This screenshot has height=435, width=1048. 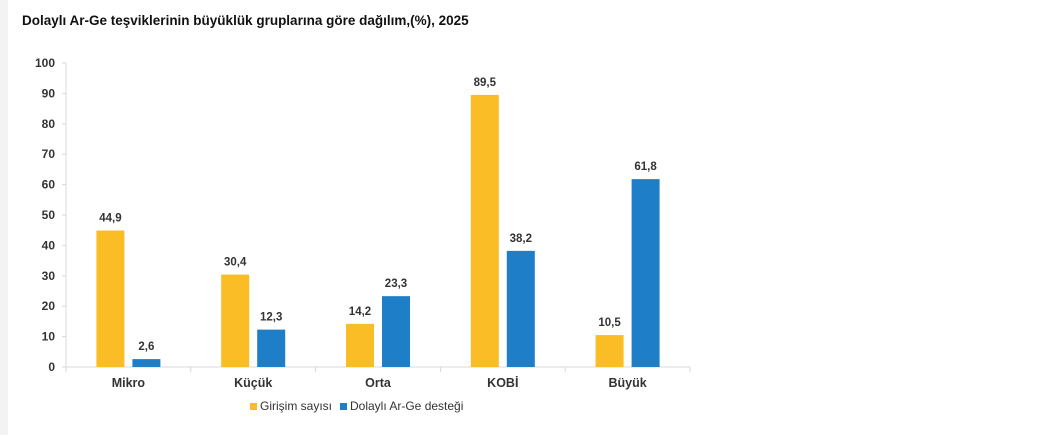 I want to click on data-label: 2,6, so click(x=146, y=347).